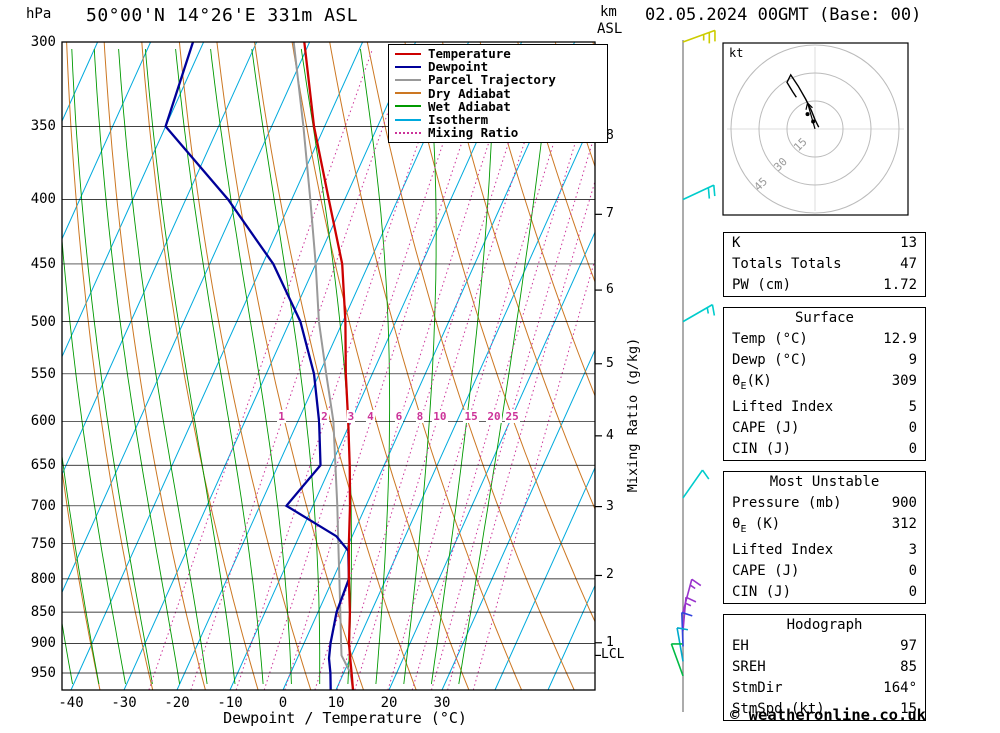 The image size is (1000, 733). I want to click on table-title: Most Unstable, so click(824, 481).